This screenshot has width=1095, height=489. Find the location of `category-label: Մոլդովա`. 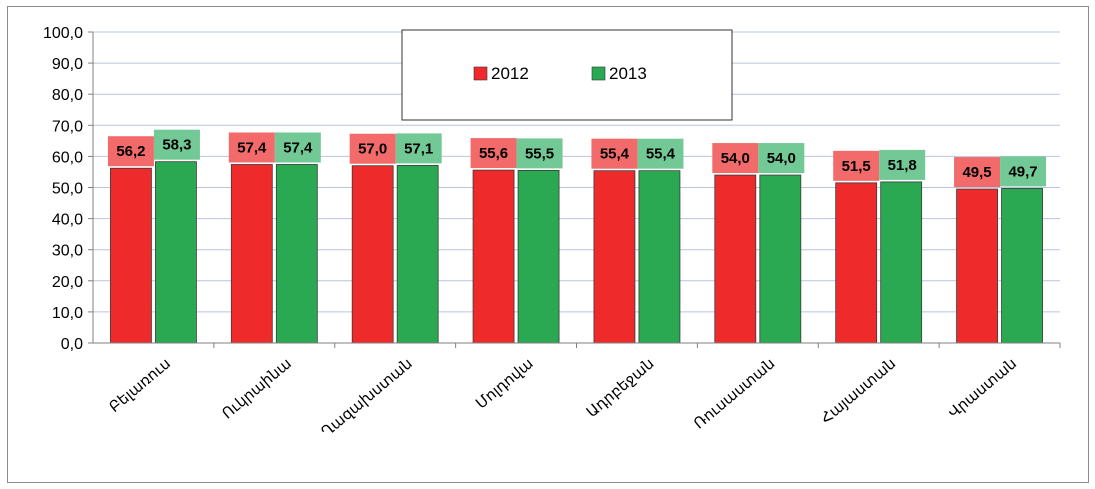

category-label: Մոլդովա is located at coordinates (505, 383).